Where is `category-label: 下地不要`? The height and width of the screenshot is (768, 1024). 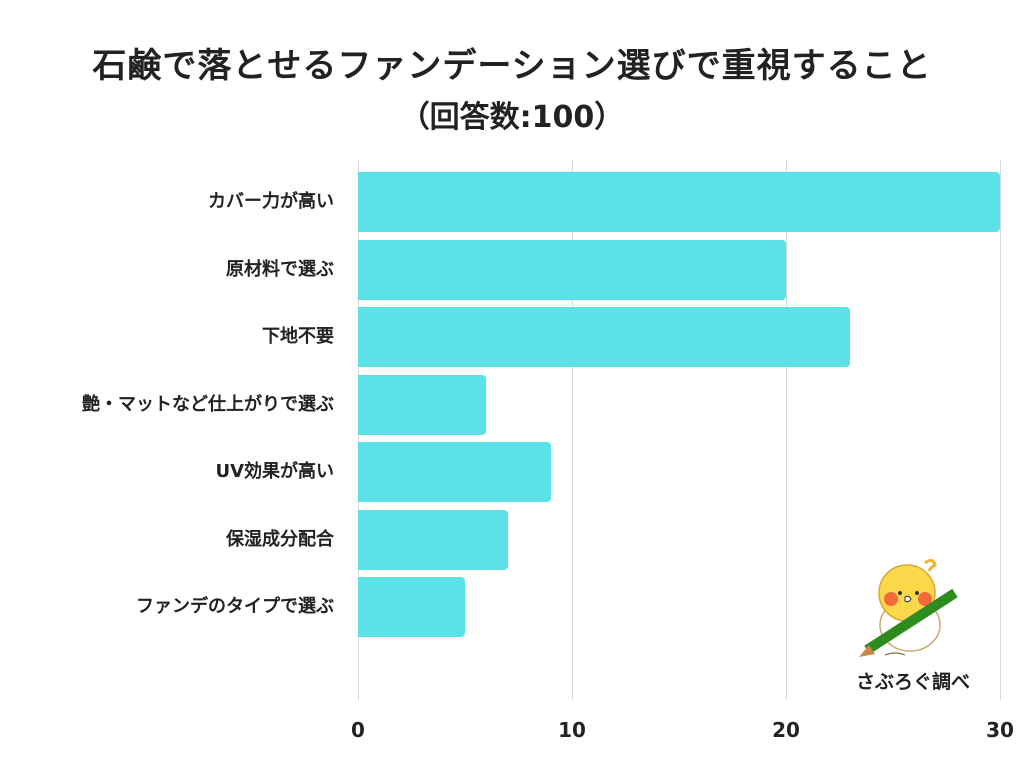 category-label: 下地不要 is located at coordinates (298, 336).